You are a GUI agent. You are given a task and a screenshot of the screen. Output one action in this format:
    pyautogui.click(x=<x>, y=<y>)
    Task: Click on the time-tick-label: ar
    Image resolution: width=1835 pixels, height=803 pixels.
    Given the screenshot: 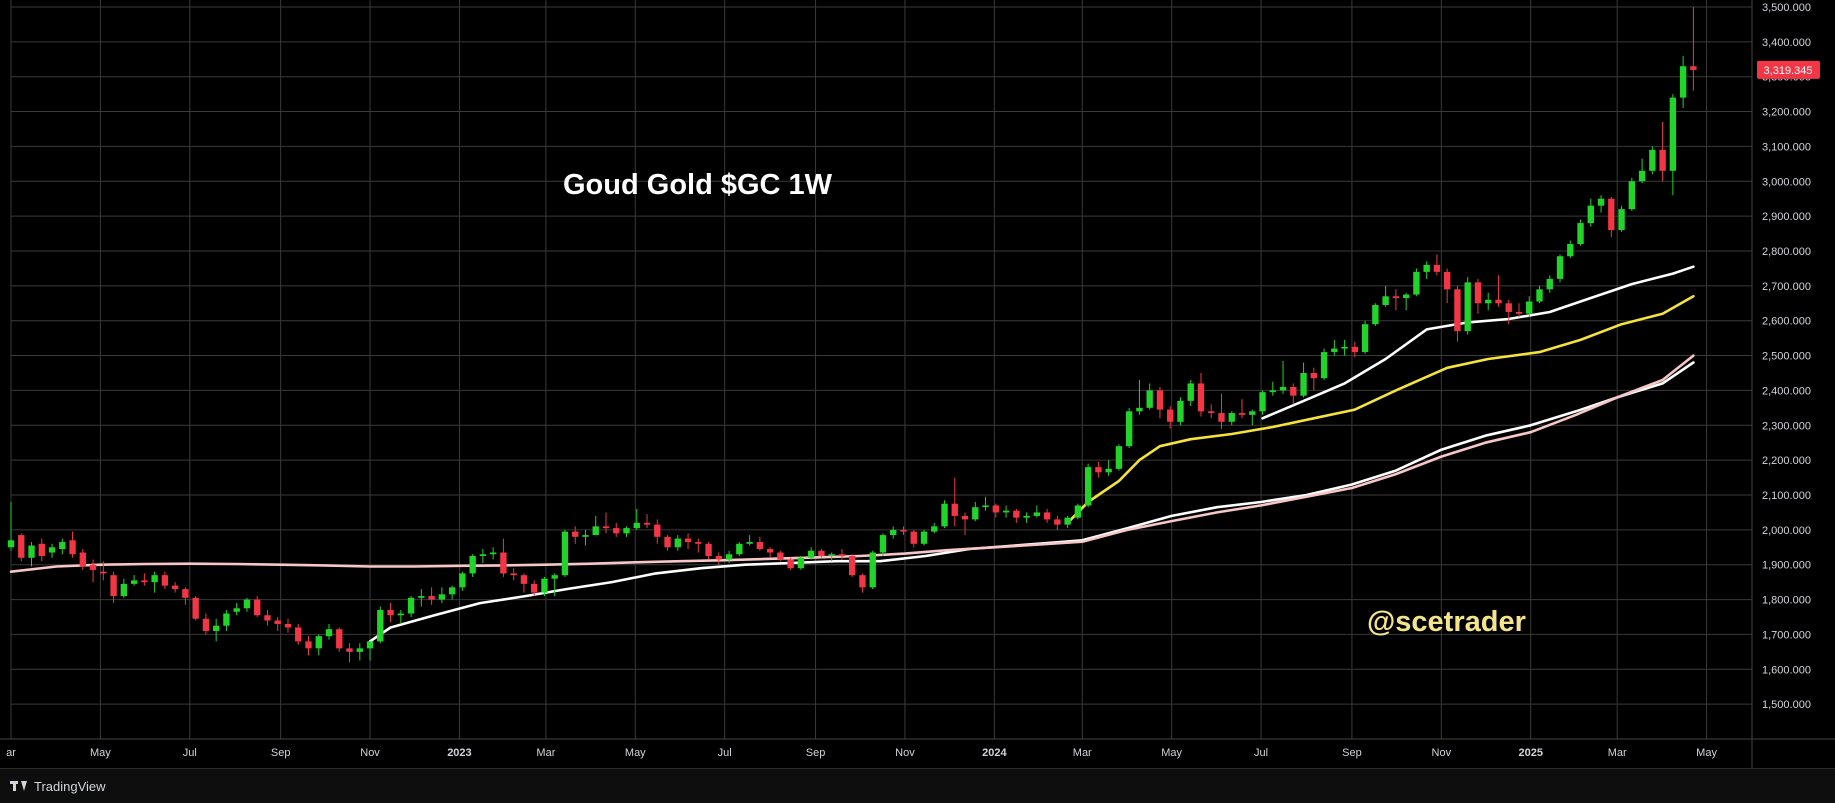 What is the action you would take?
    pyautogui.click(x=11, y=753)
    